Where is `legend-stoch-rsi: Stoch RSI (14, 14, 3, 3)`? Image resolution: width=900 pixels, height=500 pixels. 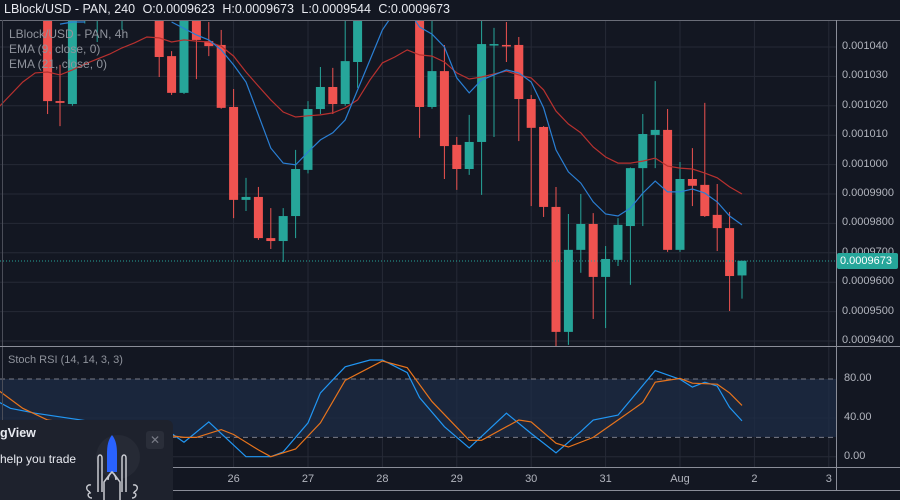 legend-stoch-rsi: Stoch RSI (14, 14, 3, 3) is located at coordinates (65, 360).